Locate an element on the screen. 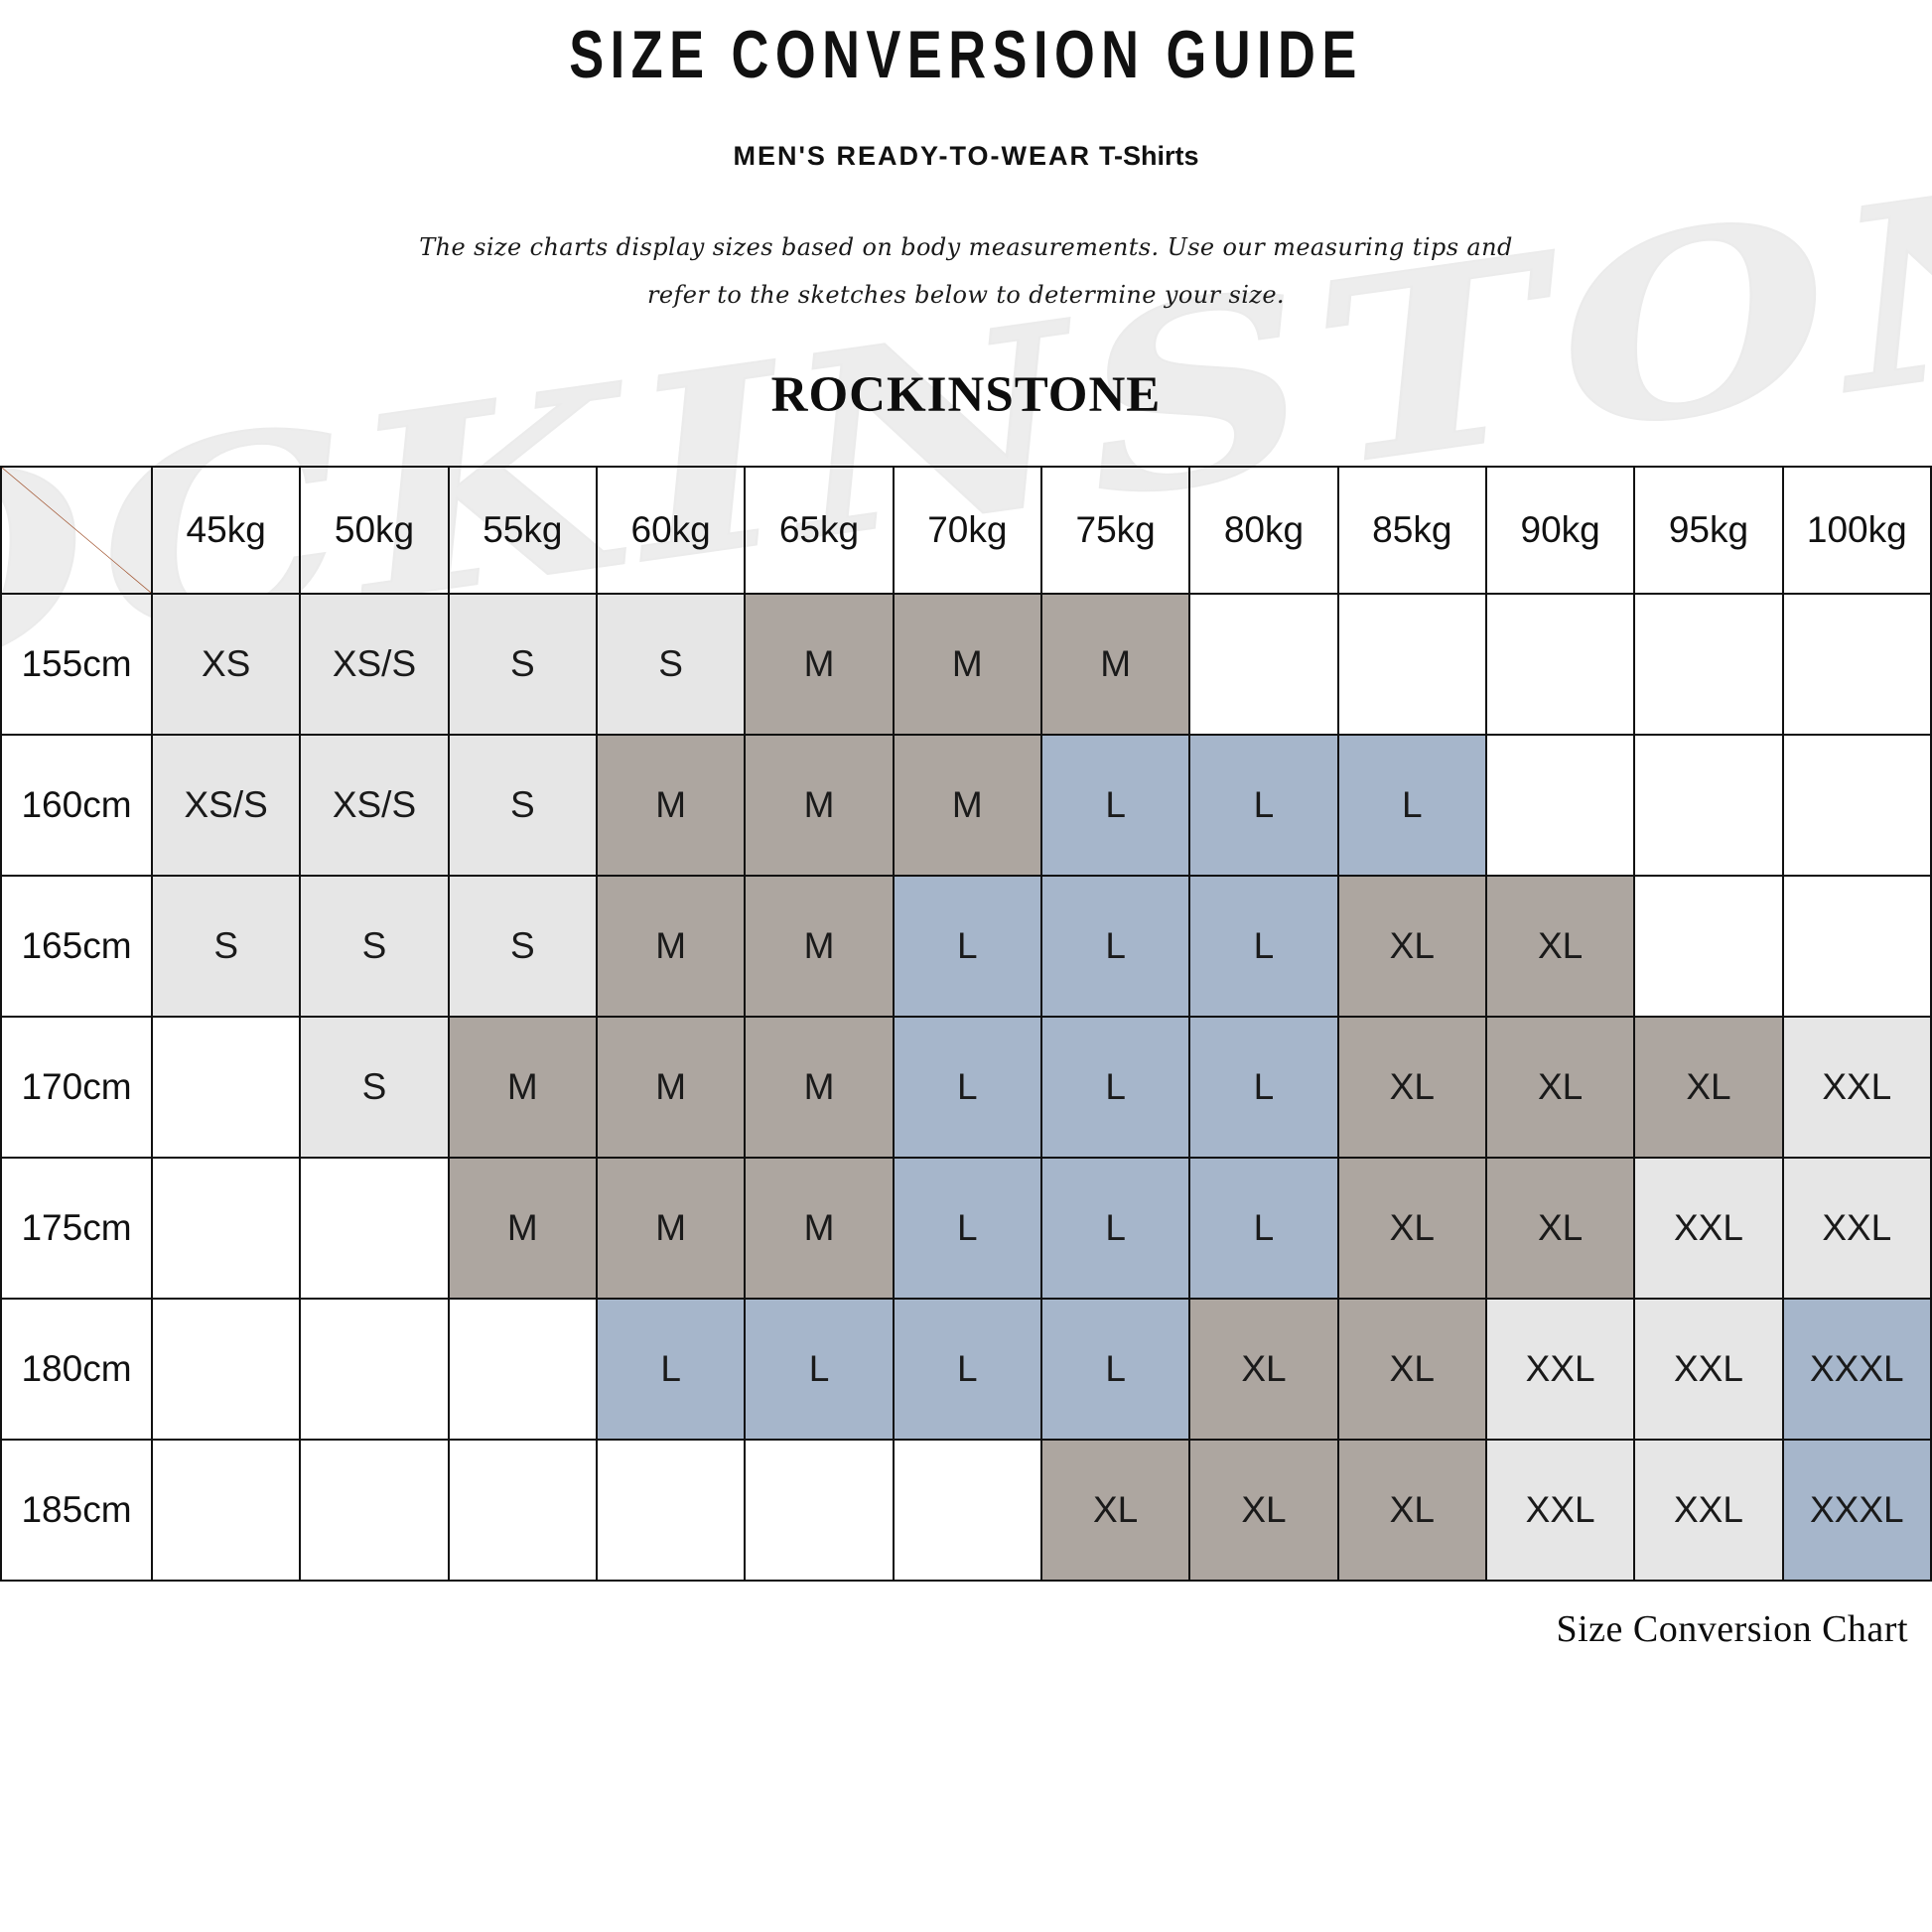  weight-header-label: 55kg is located at coordinates (523, 530).